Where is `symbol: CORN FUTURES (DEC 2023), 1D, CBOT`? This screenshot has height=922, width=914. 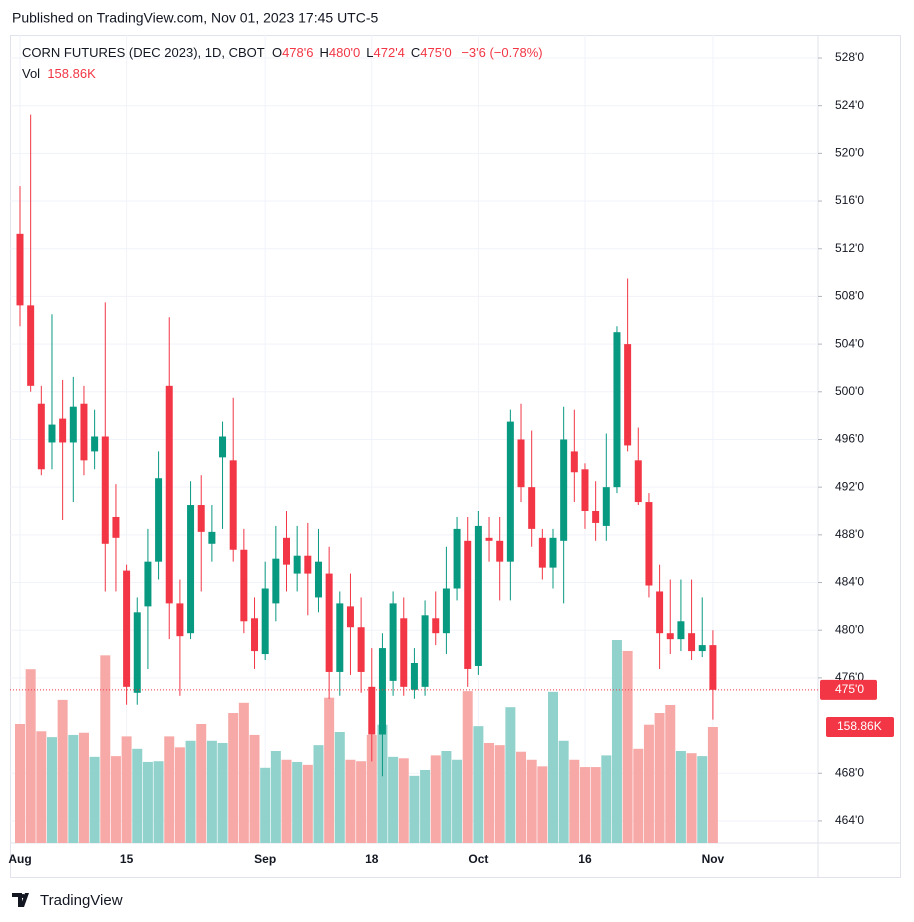 symbol: CORN FUTURES (DEC 2023), 1D, CBOT is located at coordinates (143, 52).